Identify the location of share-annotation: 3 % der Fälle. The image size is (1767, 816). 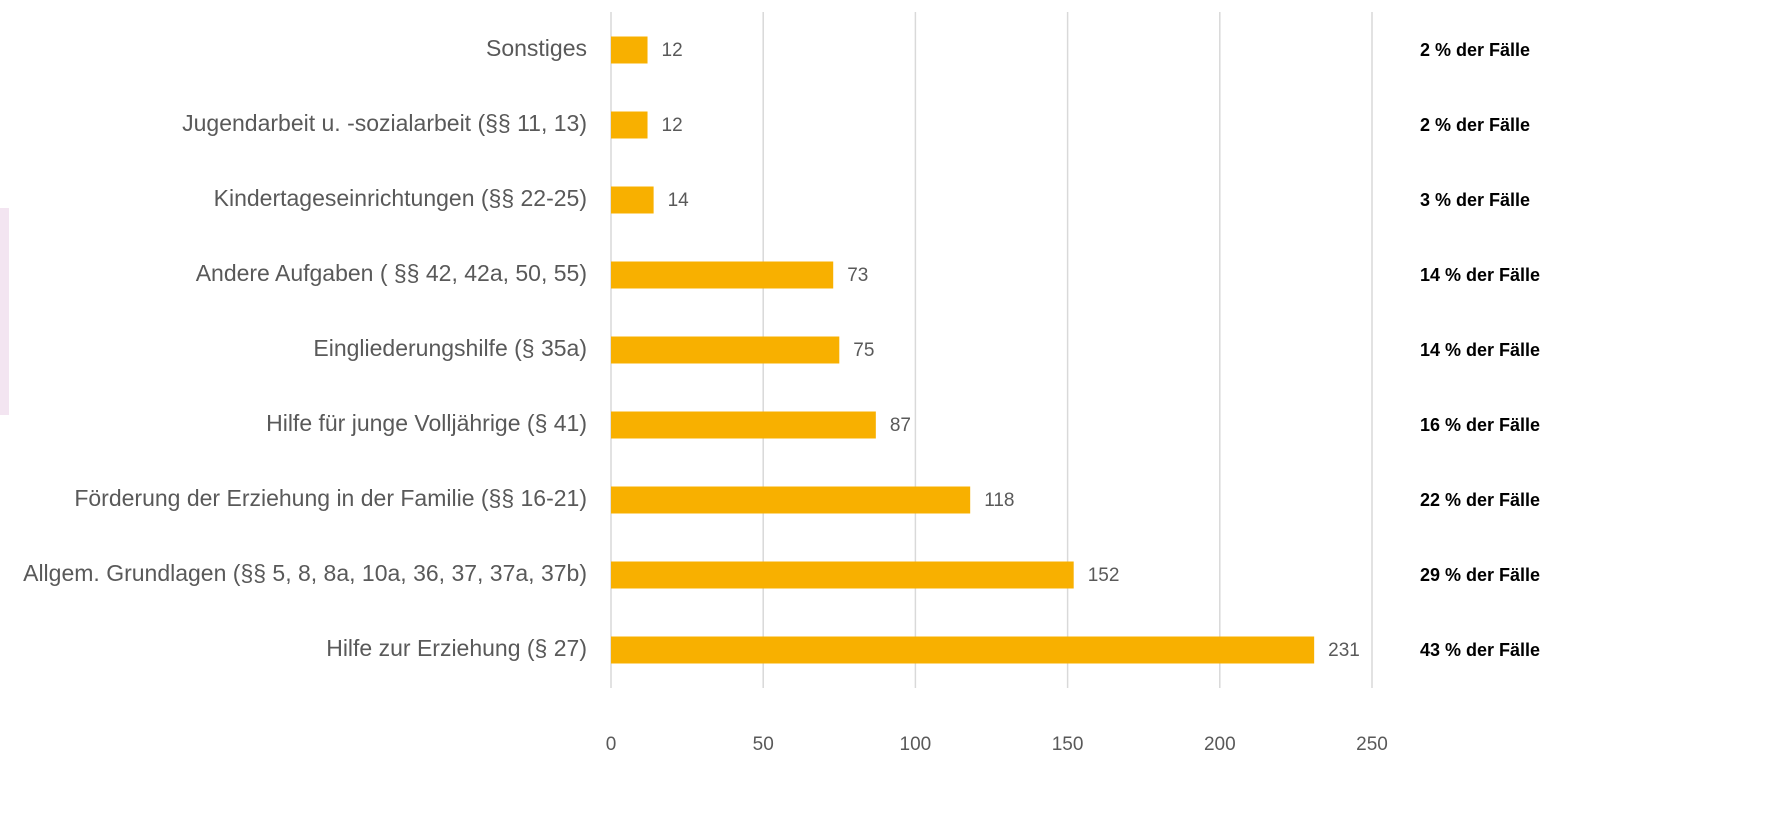
(1475, 200).